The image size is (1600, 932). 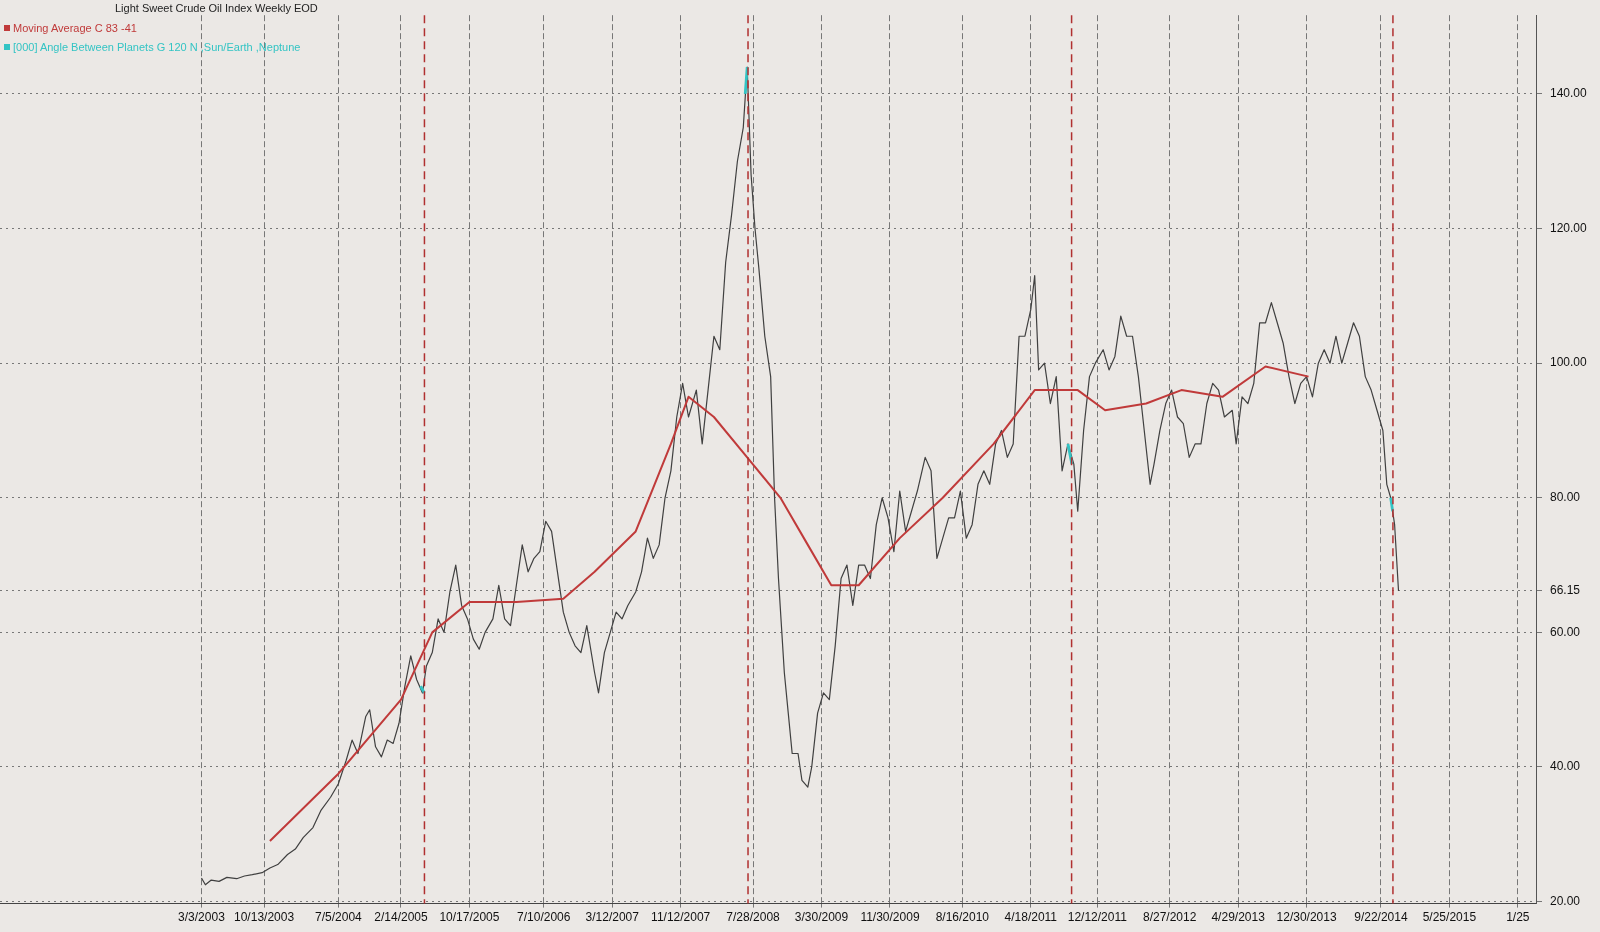 I want to click on x-tick-label: 10/17/2005, so click(x=469, y=917).